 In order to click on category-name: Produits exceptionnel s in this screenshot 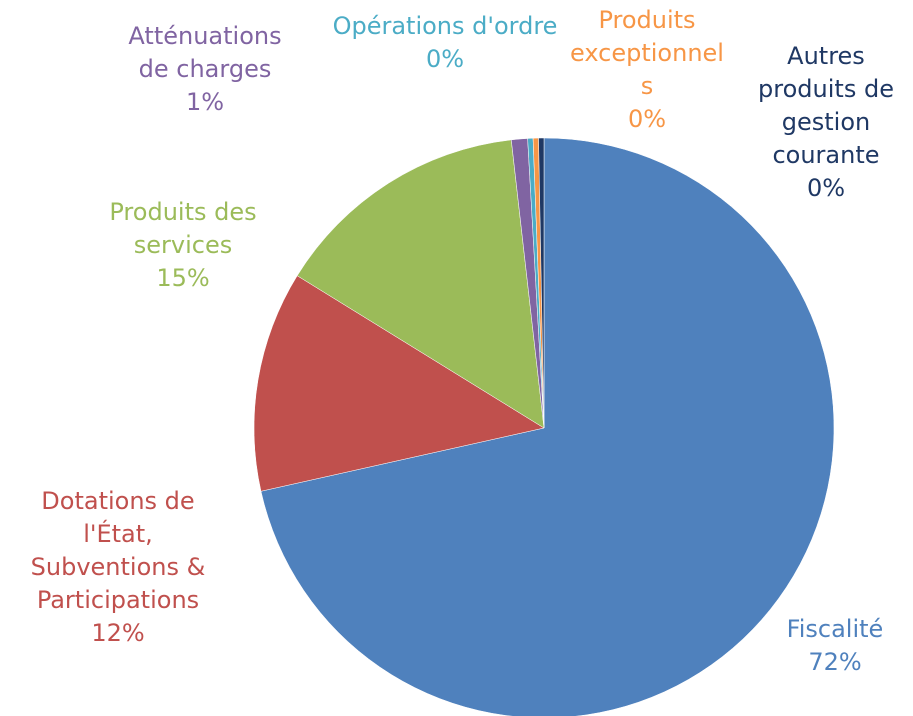, I will do `click(647, 53)`.